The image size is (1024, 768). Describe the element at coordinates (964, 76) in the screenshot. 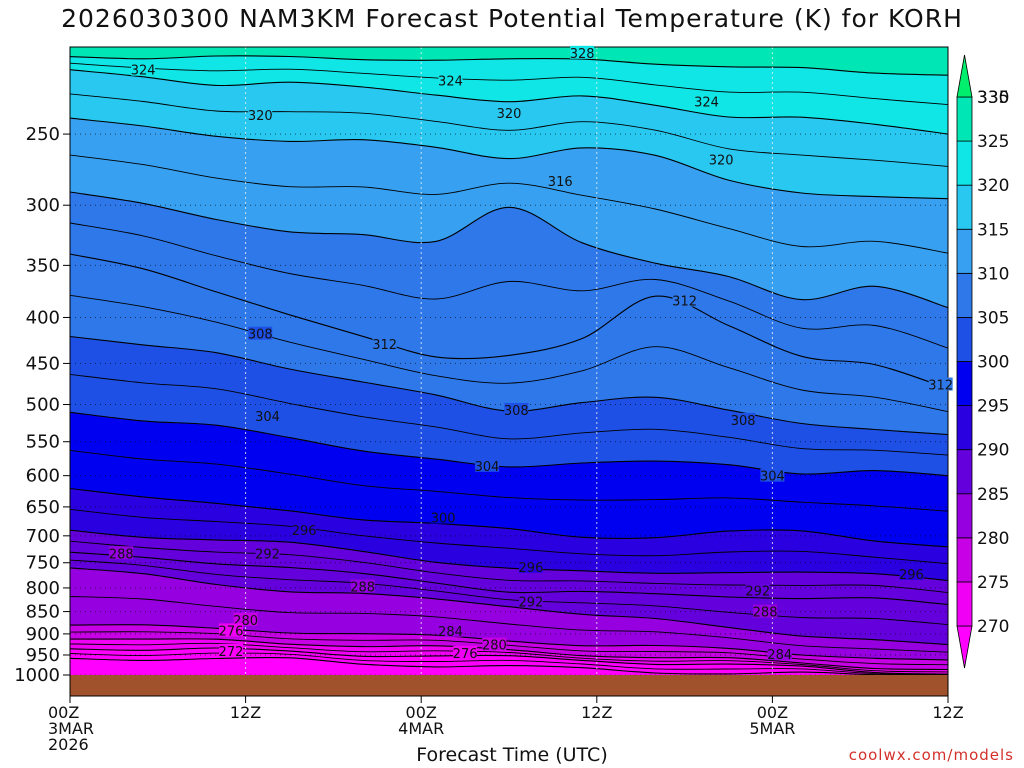

I see `colorbar-upper-arrow` at that location.